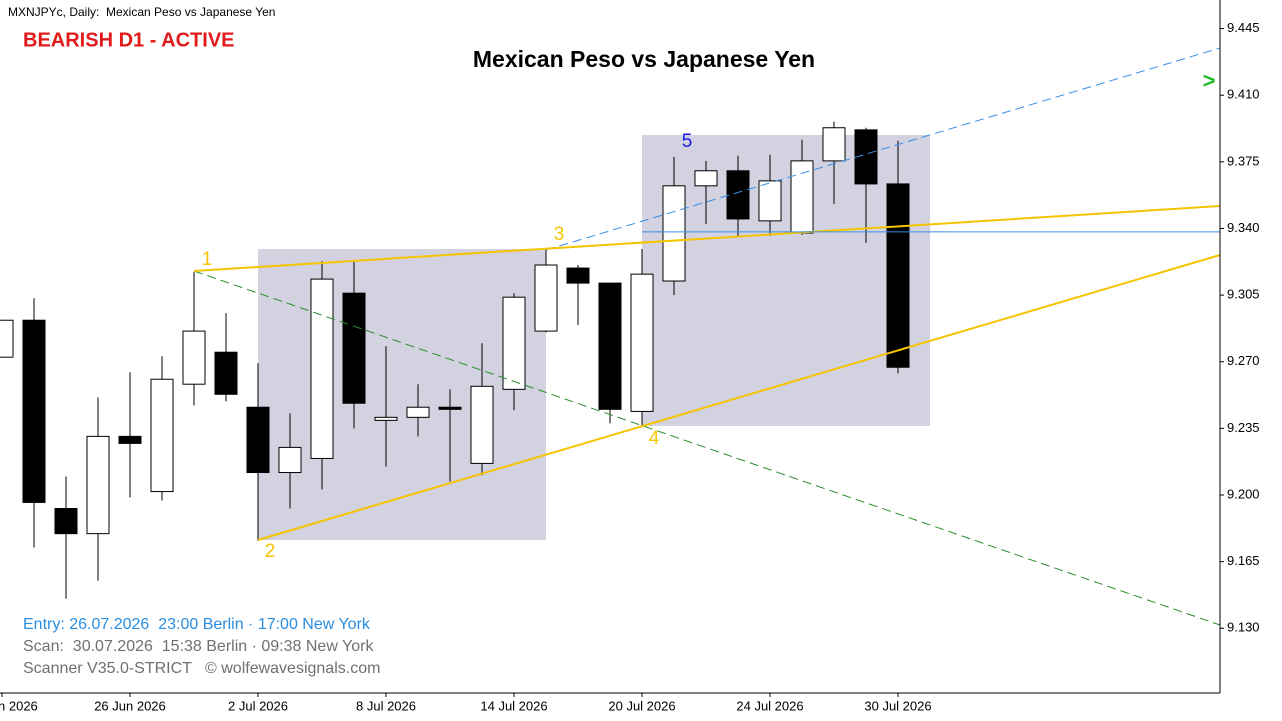  What do you see at coordinates (258, 705) in the screenshot?
I see `x-tick-label: 2 Jul 2026` at bounding box center [258, 705].